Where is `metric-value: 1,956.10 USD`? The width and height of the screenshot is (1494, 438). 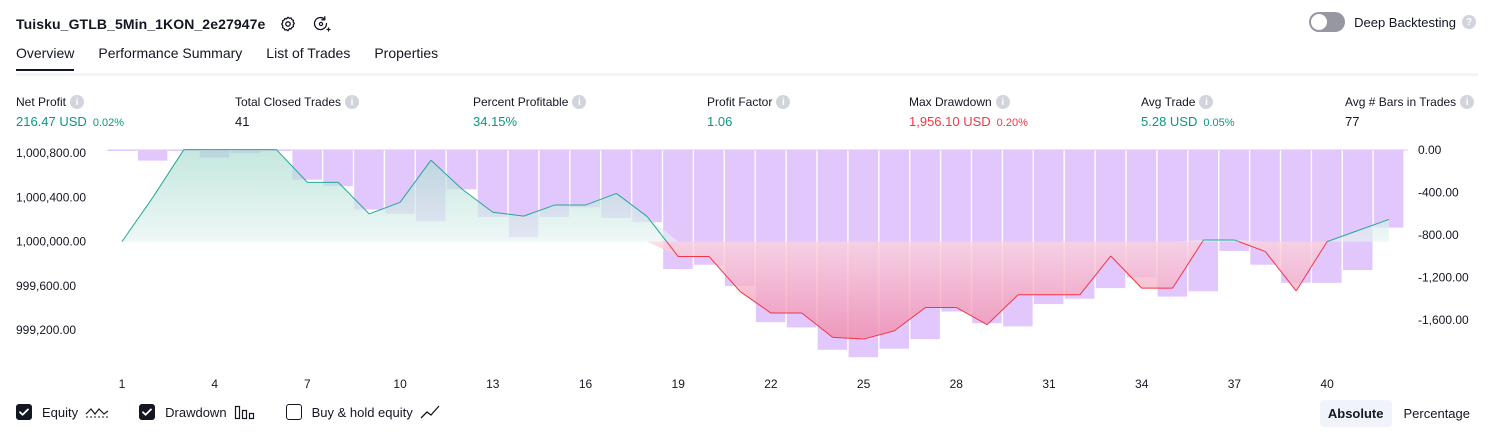
metric-value: 1,956.10 USD is located at coordinates (950, 121).